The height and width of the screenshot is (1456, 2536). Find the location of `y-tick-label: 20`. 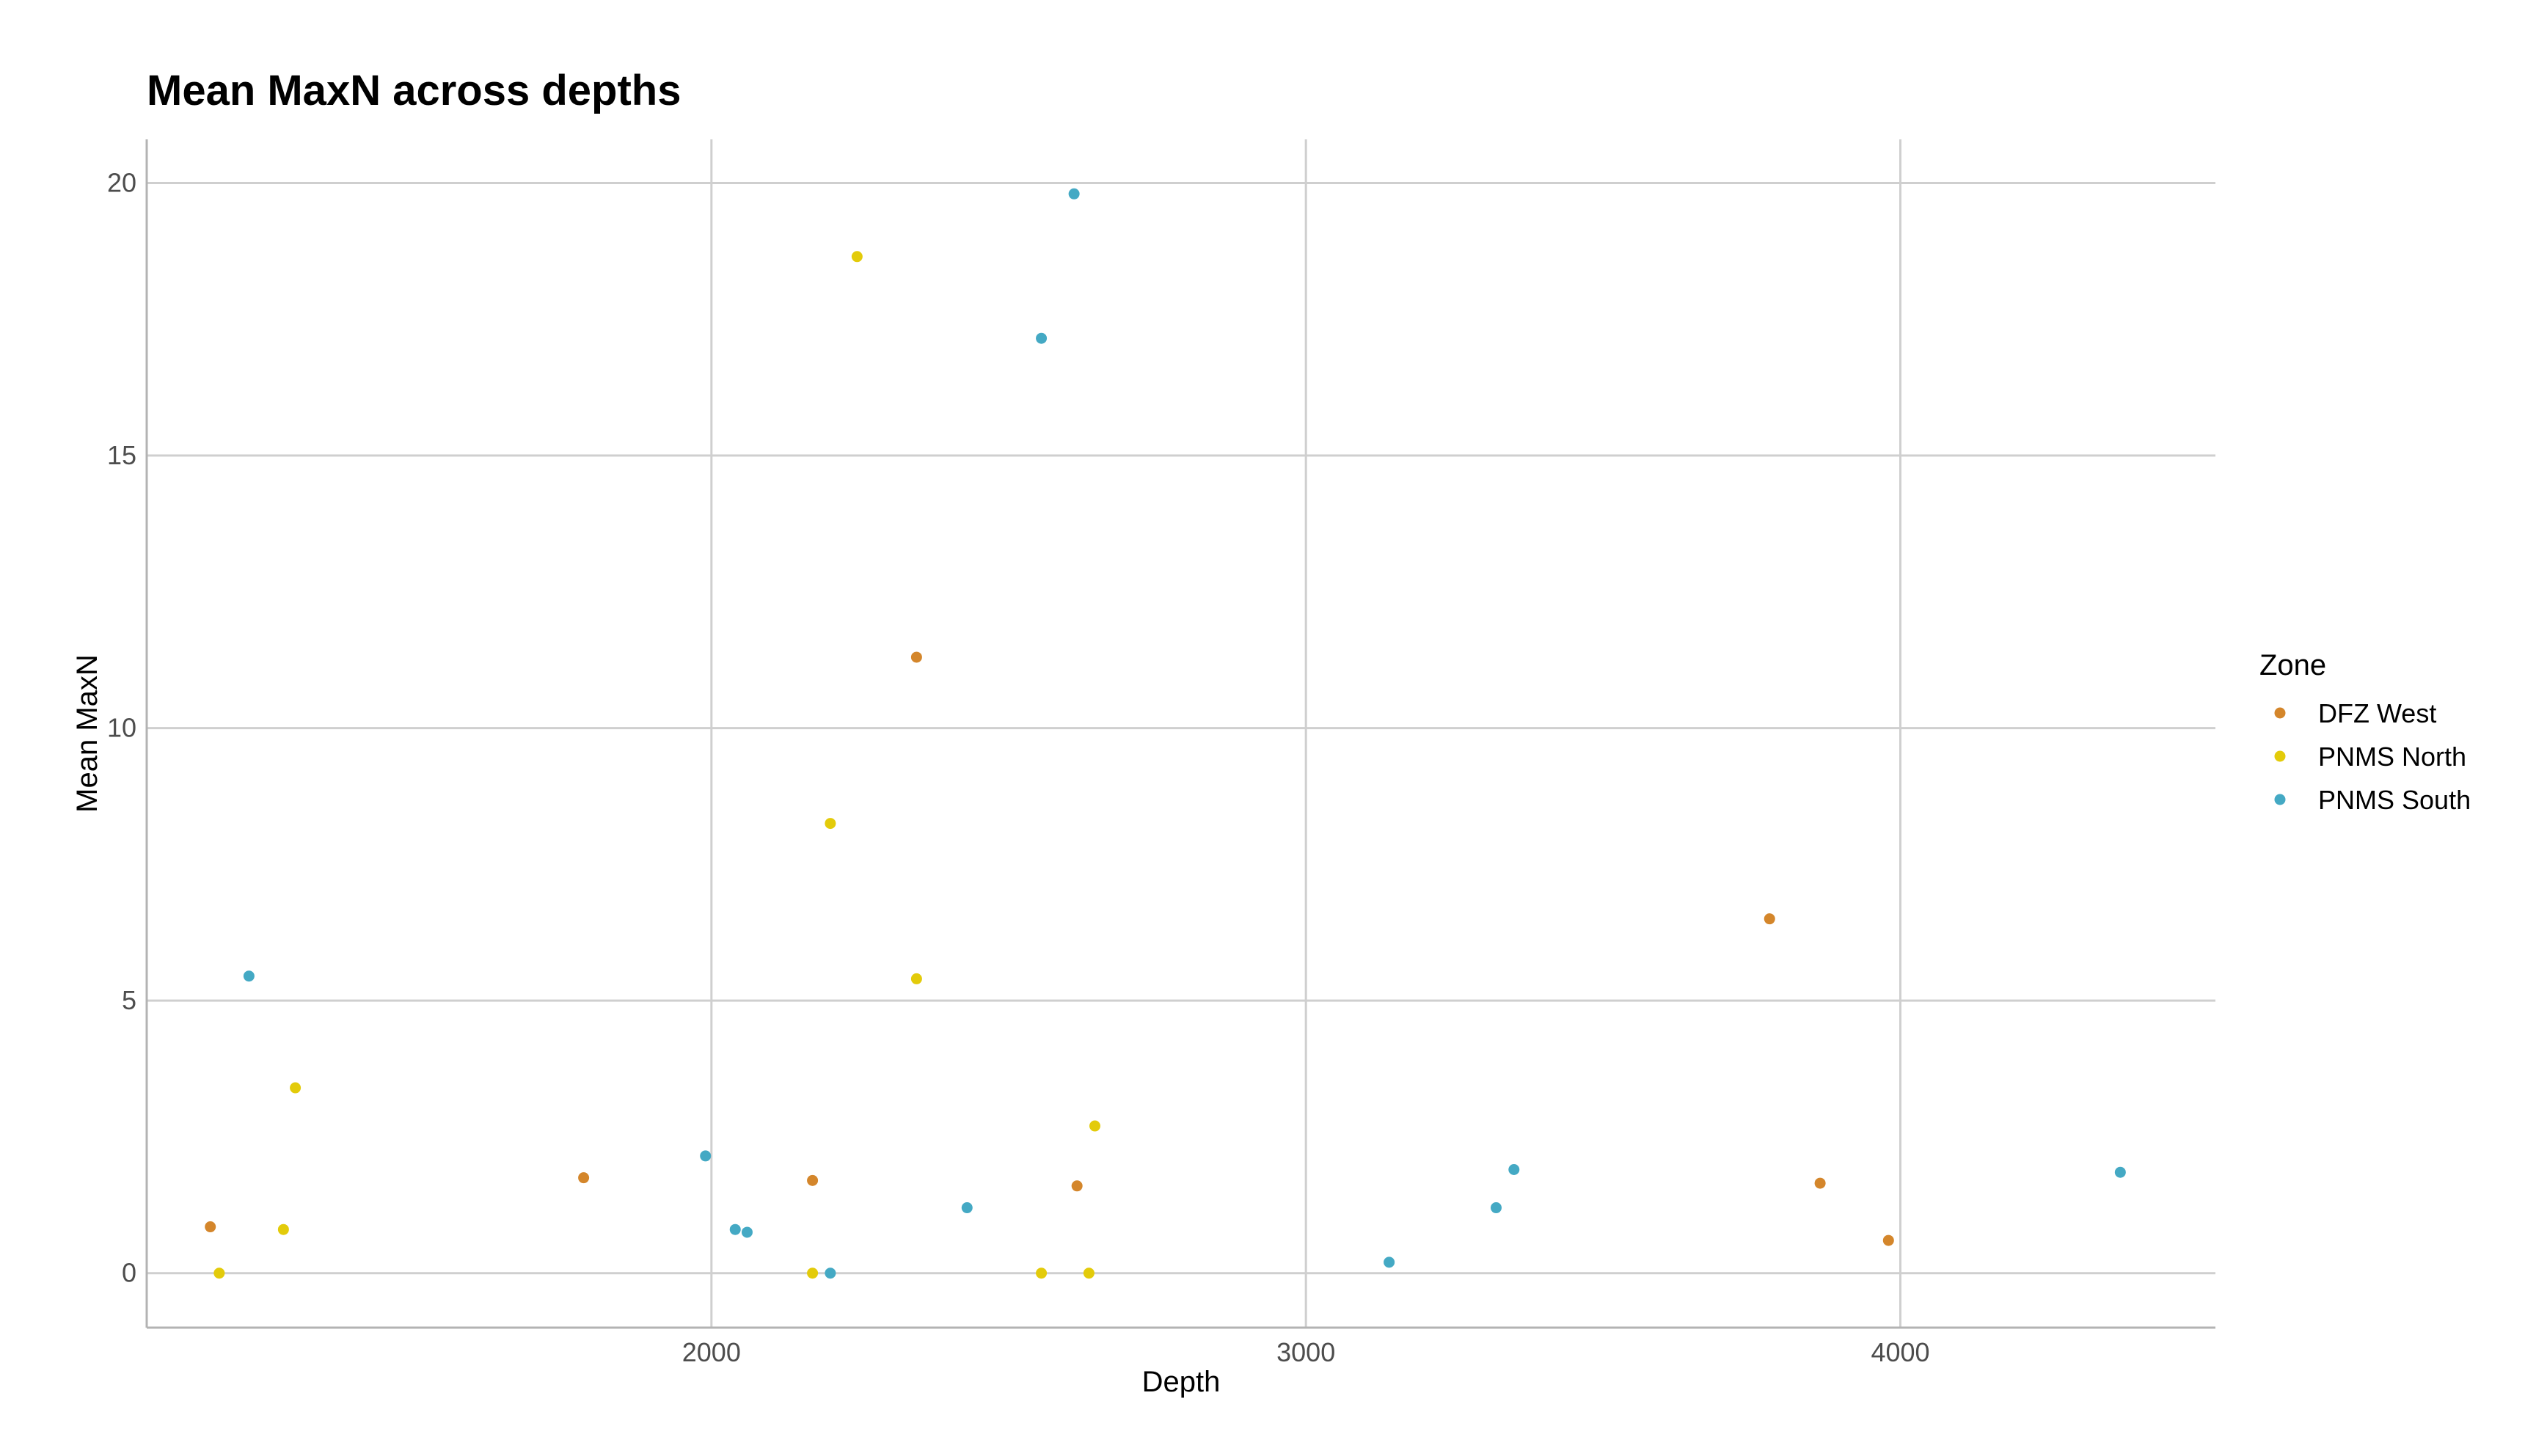

y-tick-label: 20 is located at coordinates (121, 182).